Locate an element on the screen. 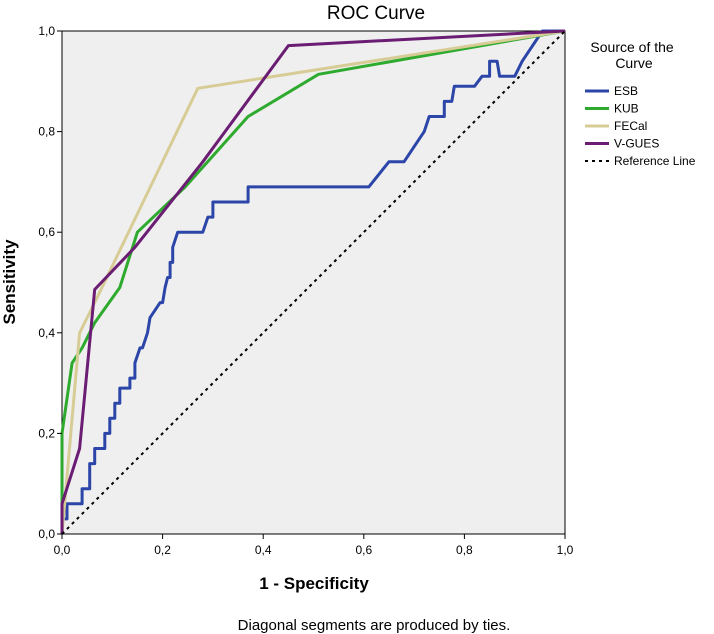  legend-items: ESB KUB FECal V-GUES Reference Line is located at coordinates (640, 126).